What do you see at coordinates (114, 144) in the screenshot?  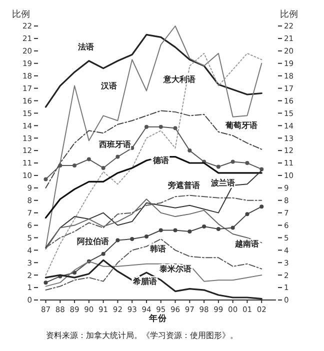 I see `series-label: 西班牙语` at bounding box center [114, 144].